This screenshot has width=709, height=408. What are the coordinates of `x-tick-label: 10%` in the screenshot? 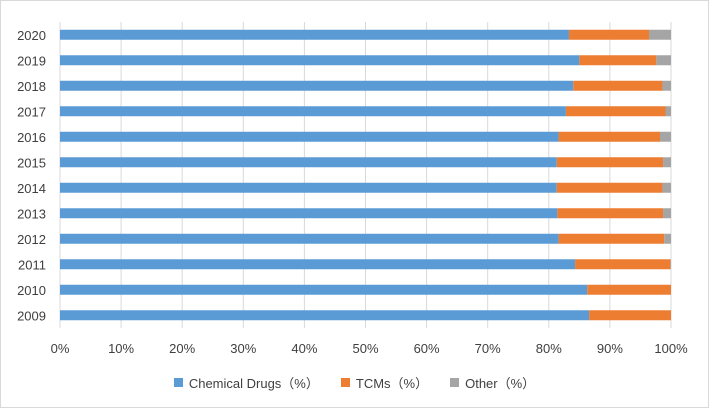 It's located at (121, 348).